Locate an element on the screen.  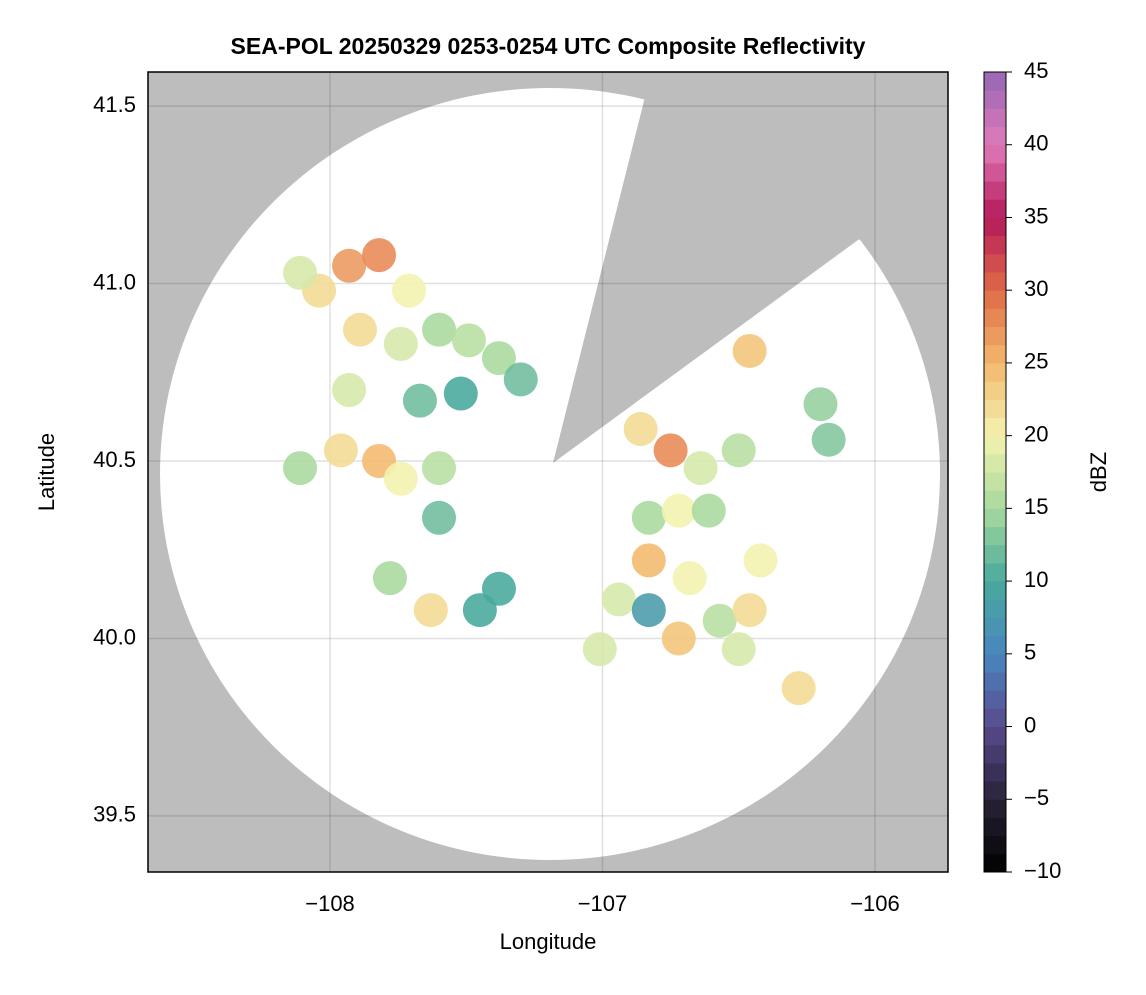
colorbar-tick-label: 30 is located at coordinates (1036, 288).